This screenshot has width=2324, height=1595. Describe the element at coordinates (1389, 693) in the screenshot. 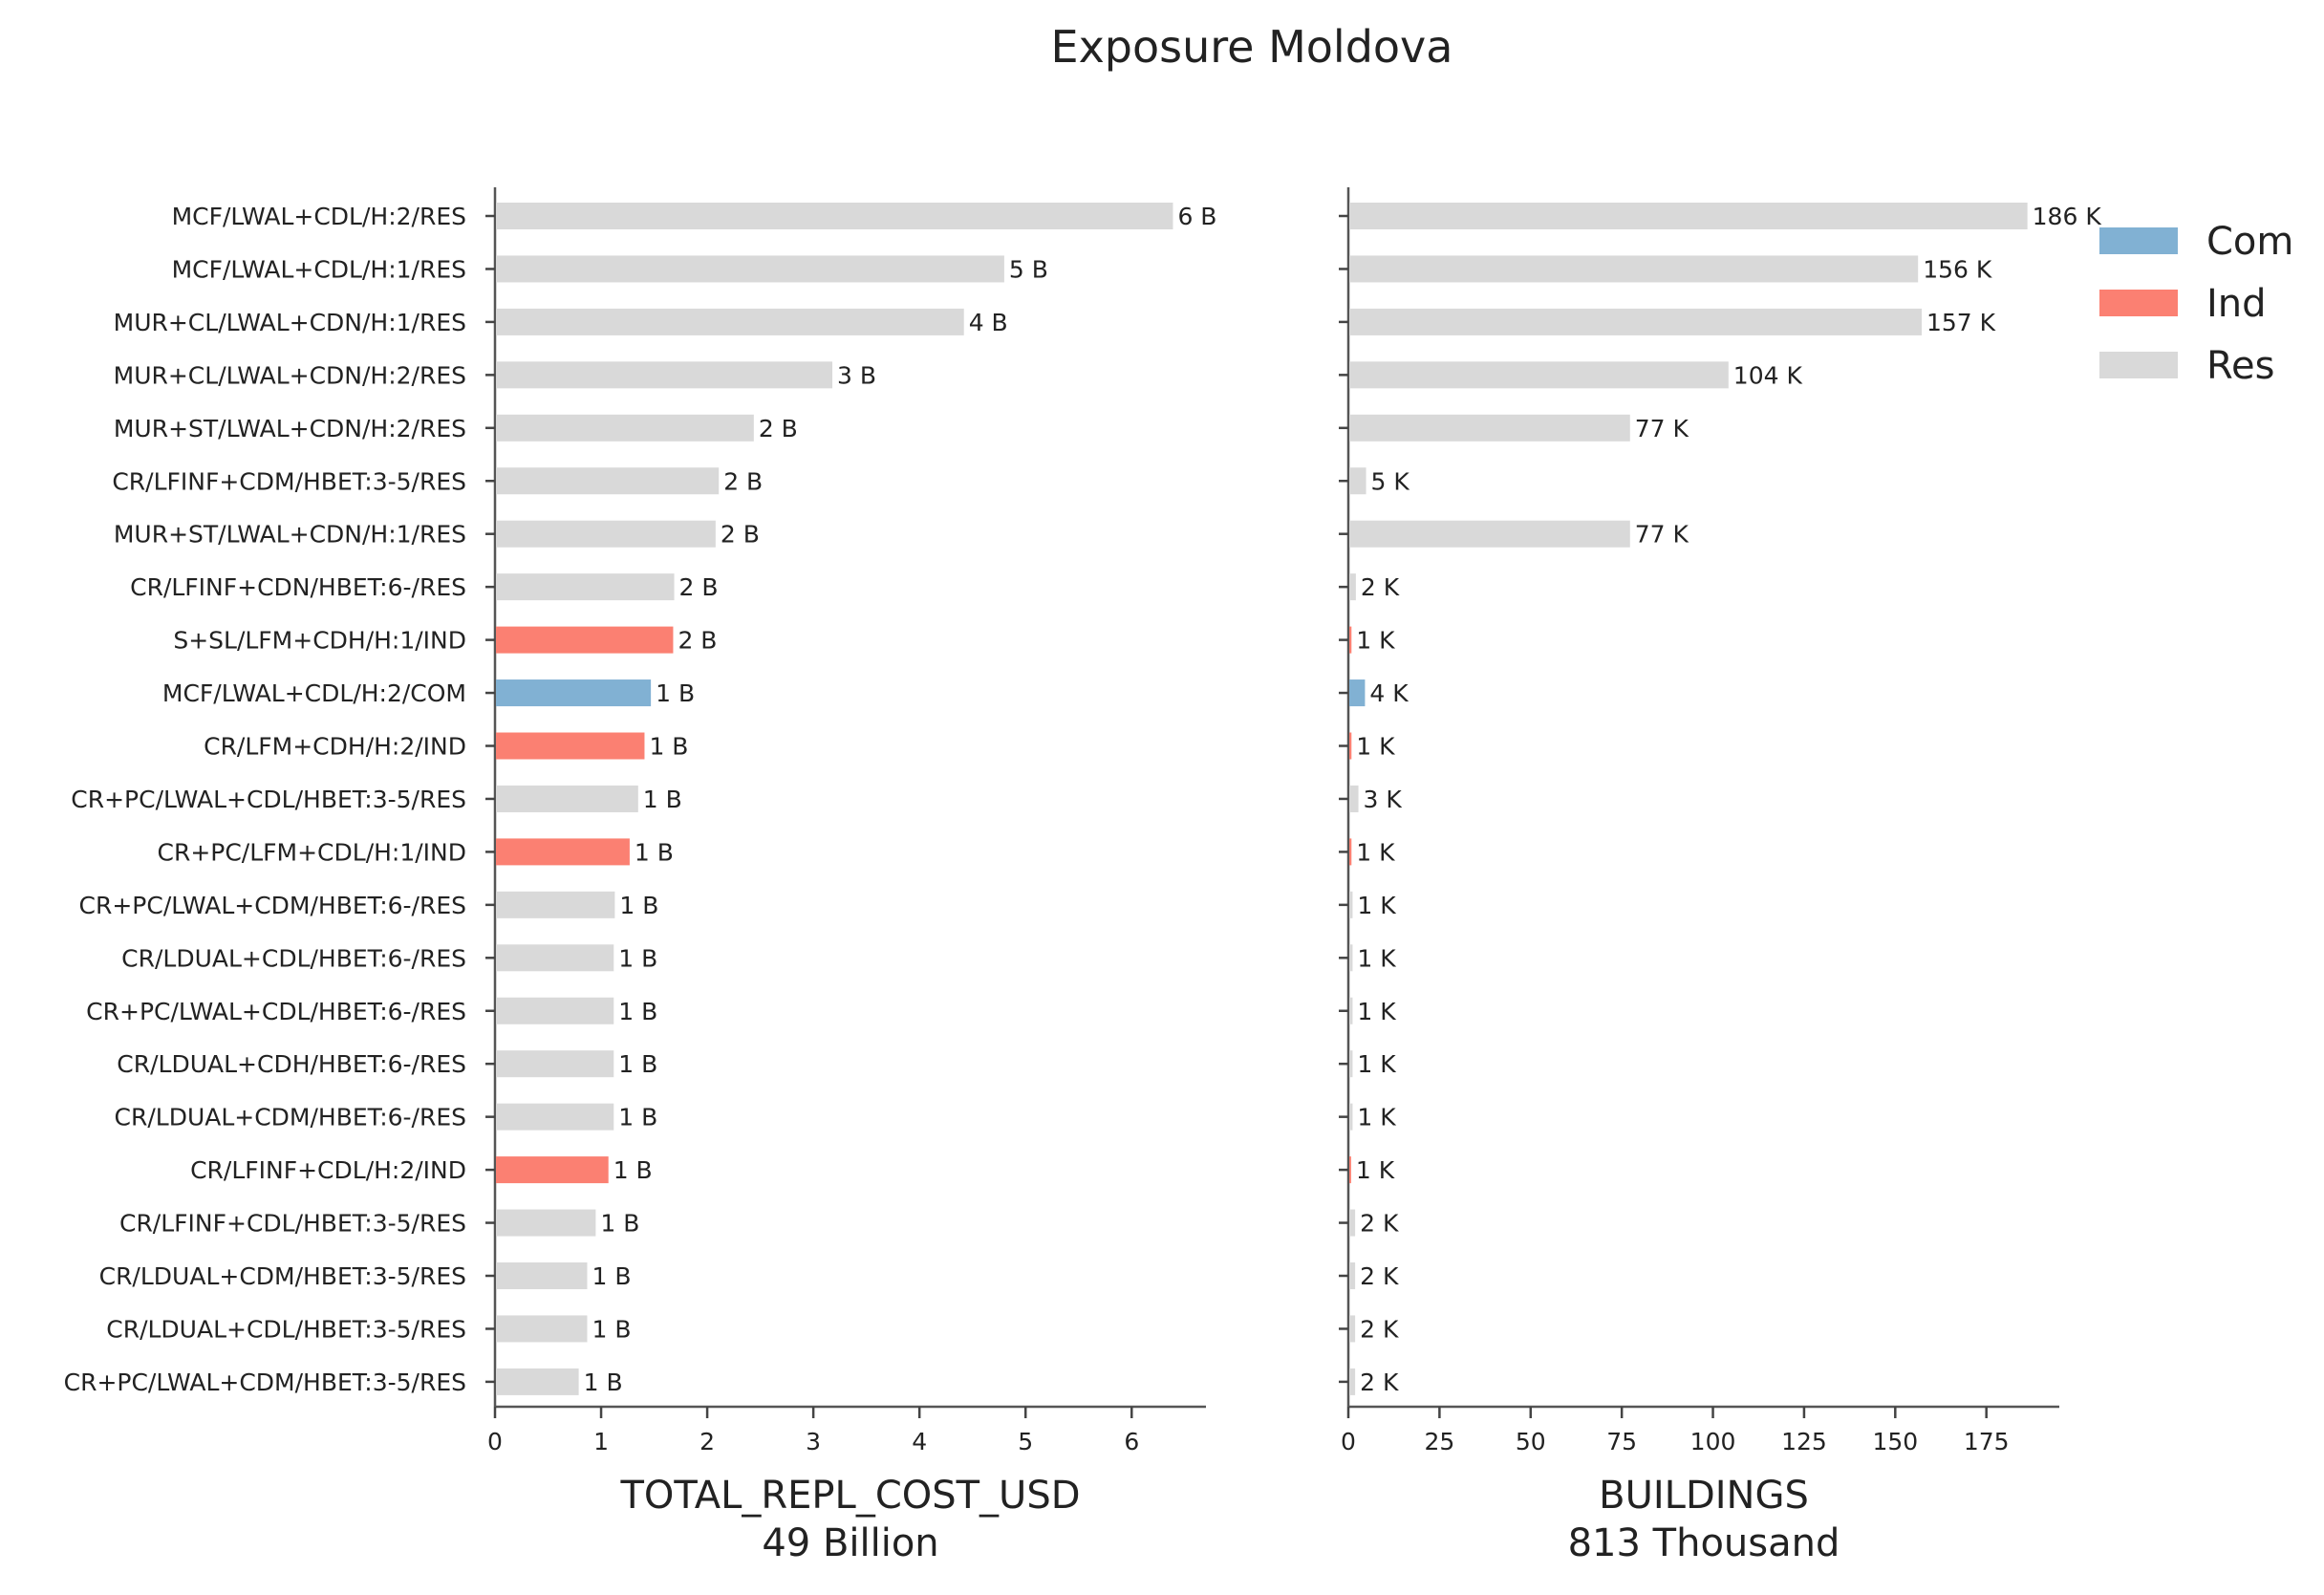

I see `bar-value-label: 4 K` at that location.